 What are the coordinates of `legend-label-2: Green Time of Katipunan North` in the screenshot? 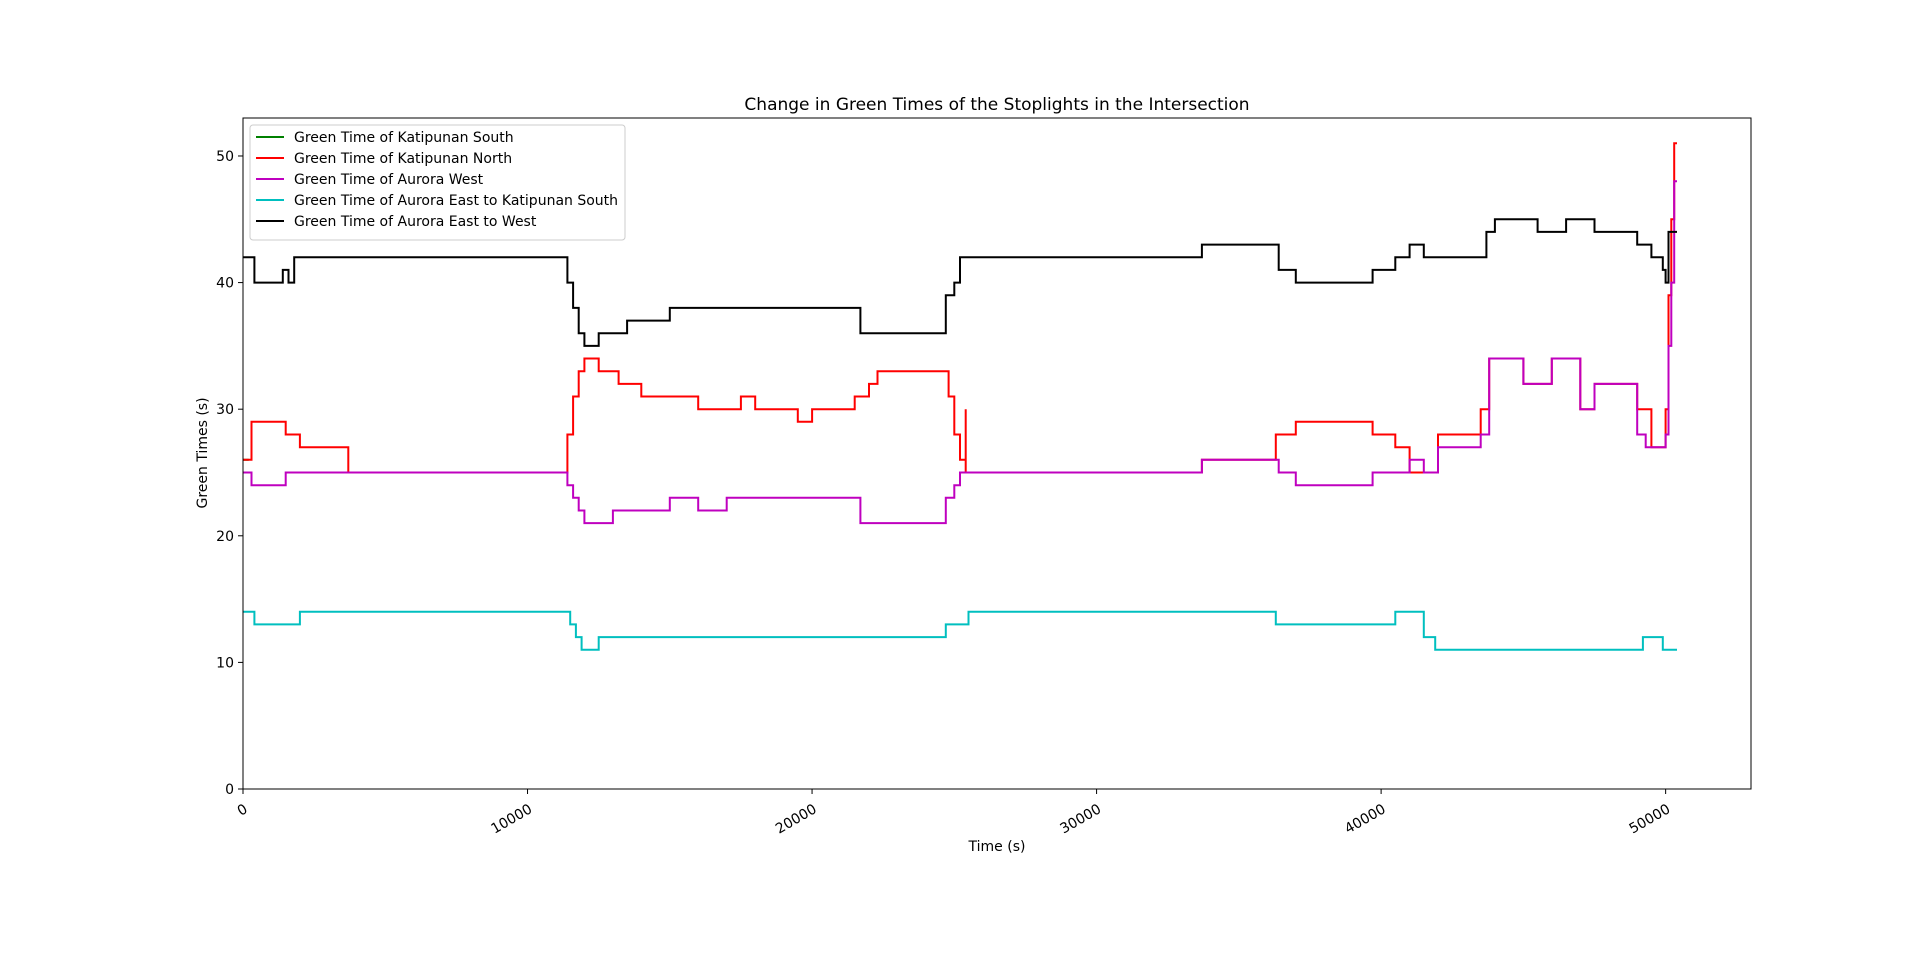 It's located at (403, 159).